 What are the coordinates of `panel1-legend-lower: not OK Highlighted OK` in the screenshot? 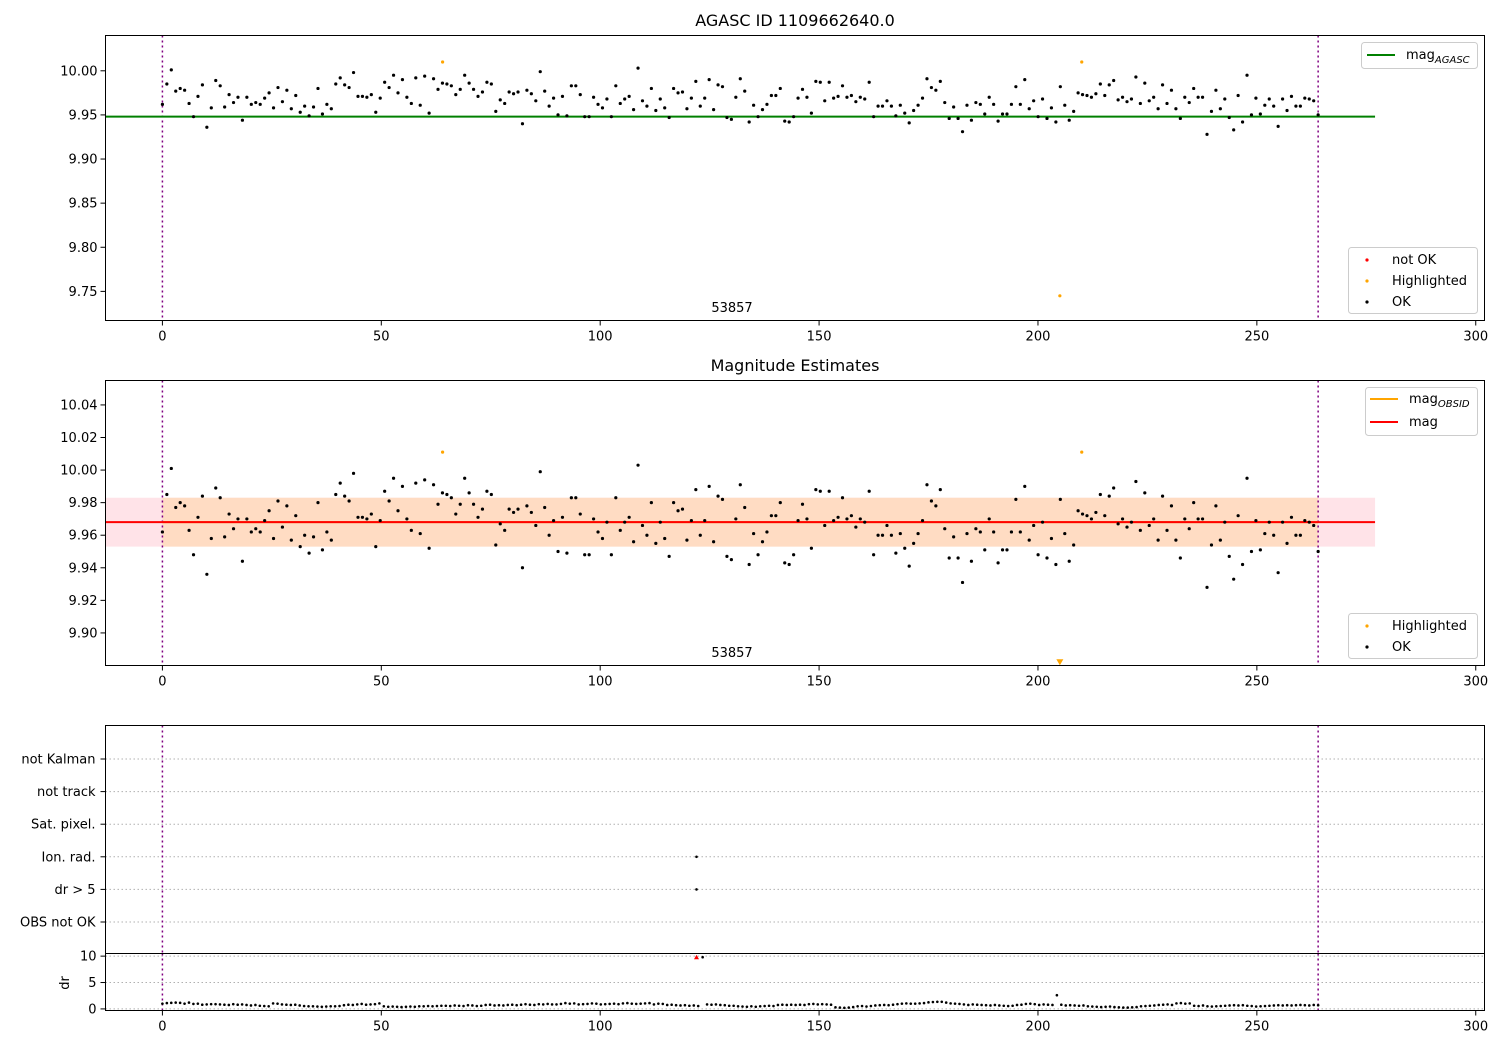 It's located at (1413, 280).